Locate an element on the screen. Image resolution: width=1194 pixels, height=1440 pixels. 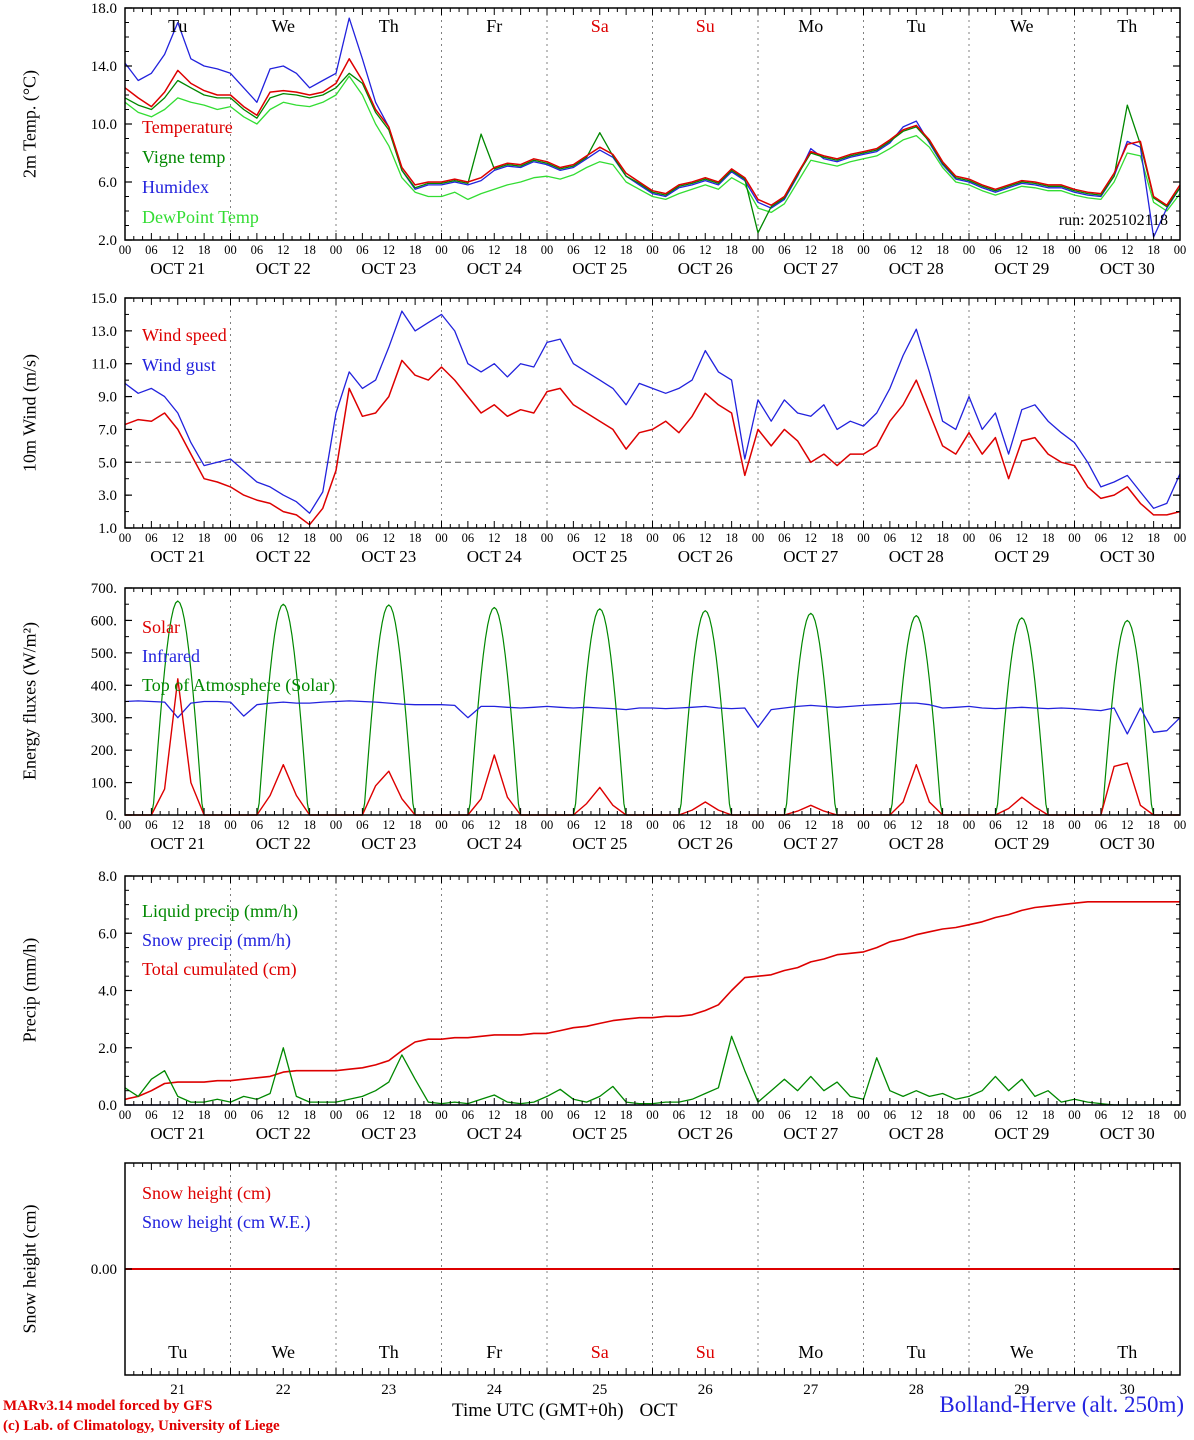
y-axis-title-energy: Energy fluxes (W/m²) is located at coordinates (29, 701).